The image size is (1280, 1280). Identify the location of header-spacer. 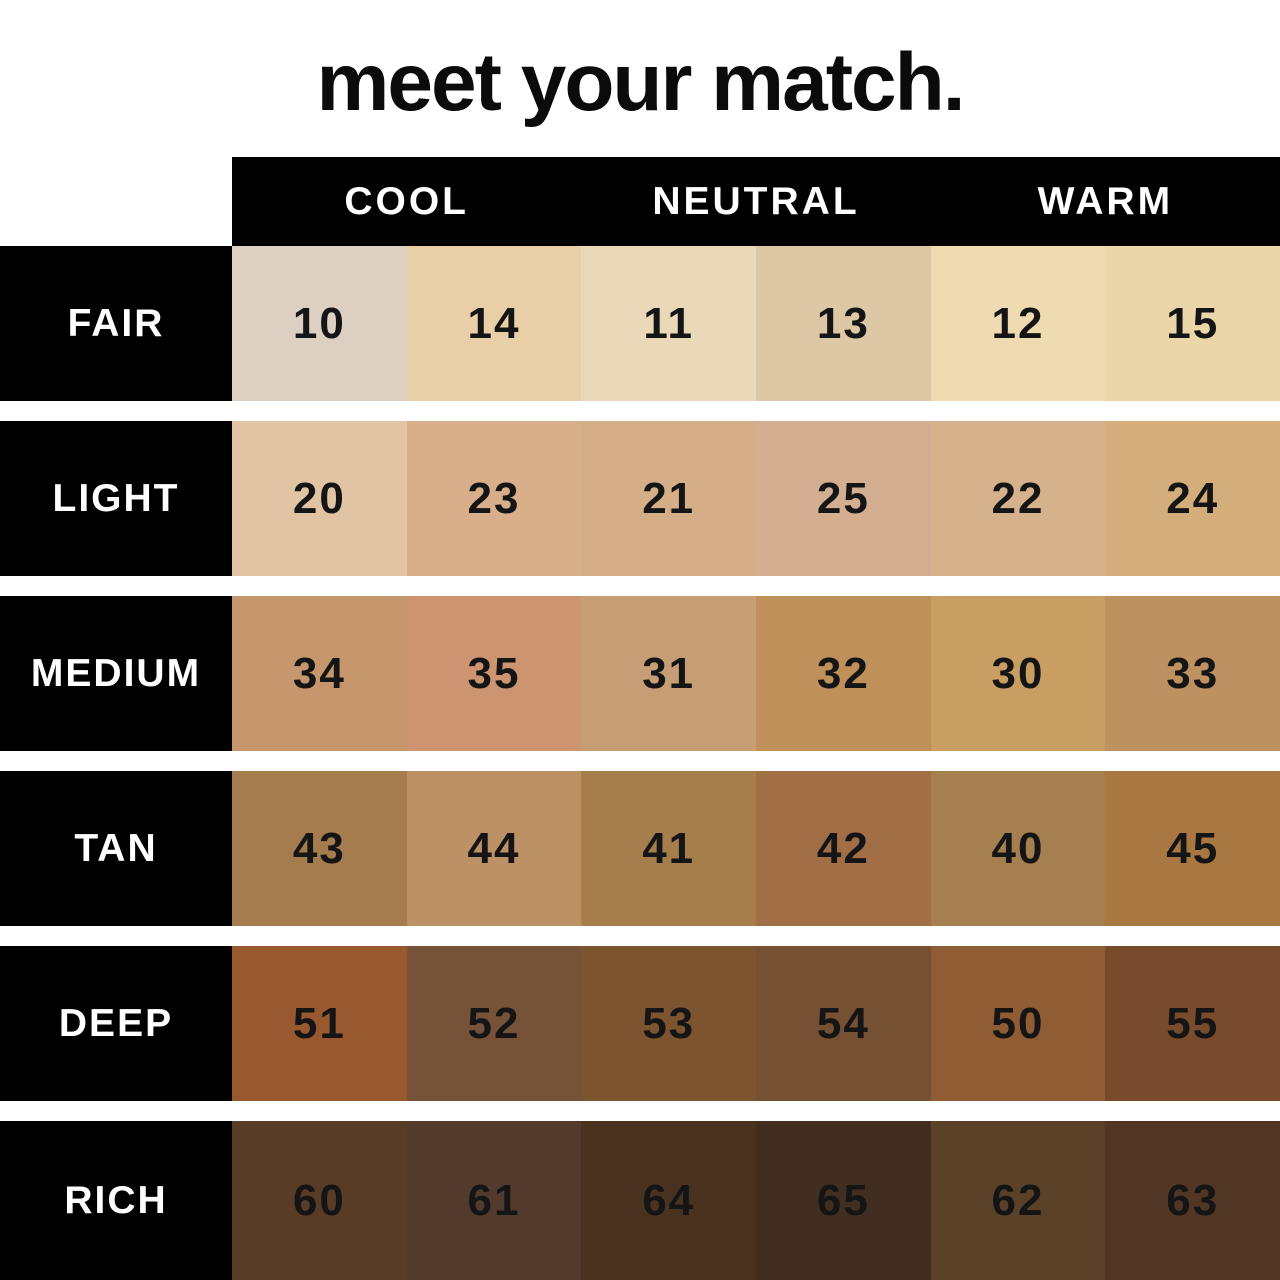
(116, 201).